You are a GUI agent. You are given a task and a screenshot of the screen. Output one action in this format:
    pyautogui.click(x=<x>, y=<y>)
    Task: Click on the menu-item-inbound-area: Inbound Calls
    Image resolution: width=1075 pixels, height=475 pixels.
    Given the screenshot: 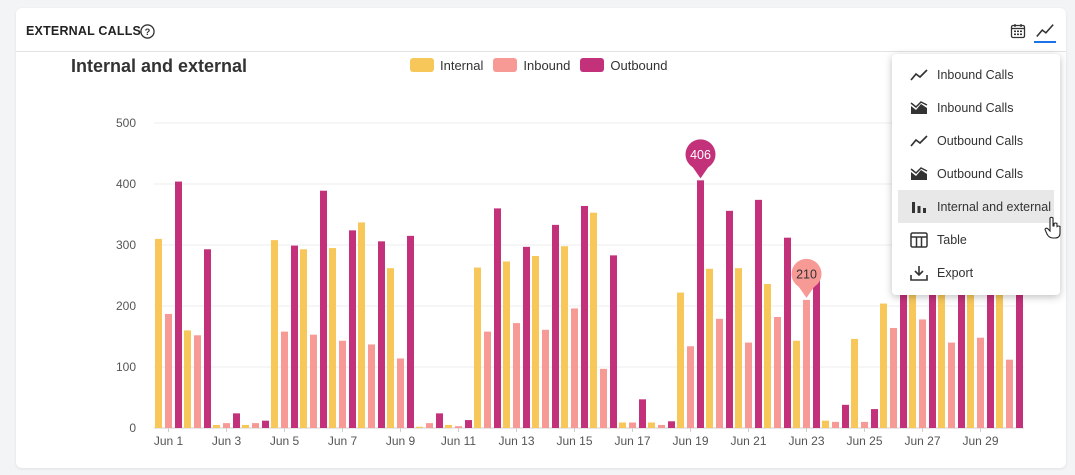 What is the action you would take?
    pyautogui.click(x=976, y=107)
    